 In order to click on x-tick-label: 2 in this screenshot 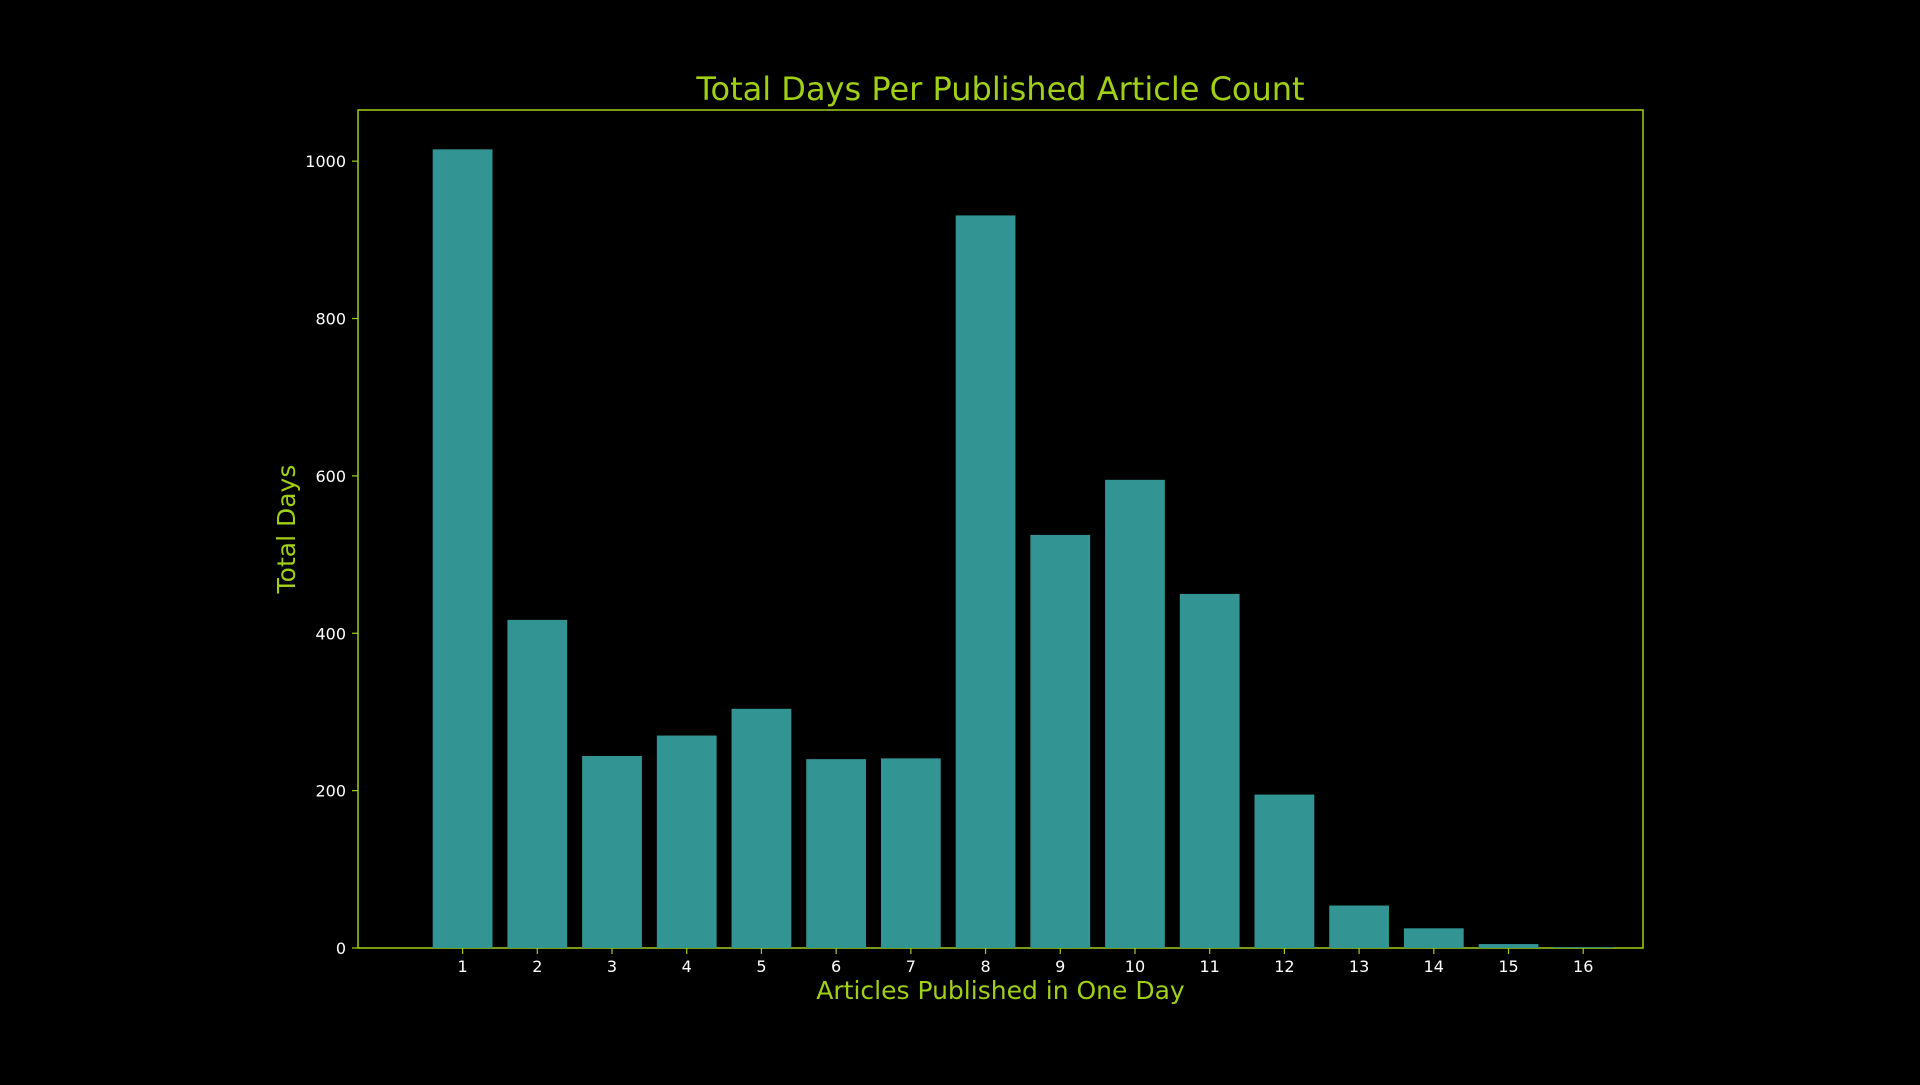, I will do `click(537, 966)`.